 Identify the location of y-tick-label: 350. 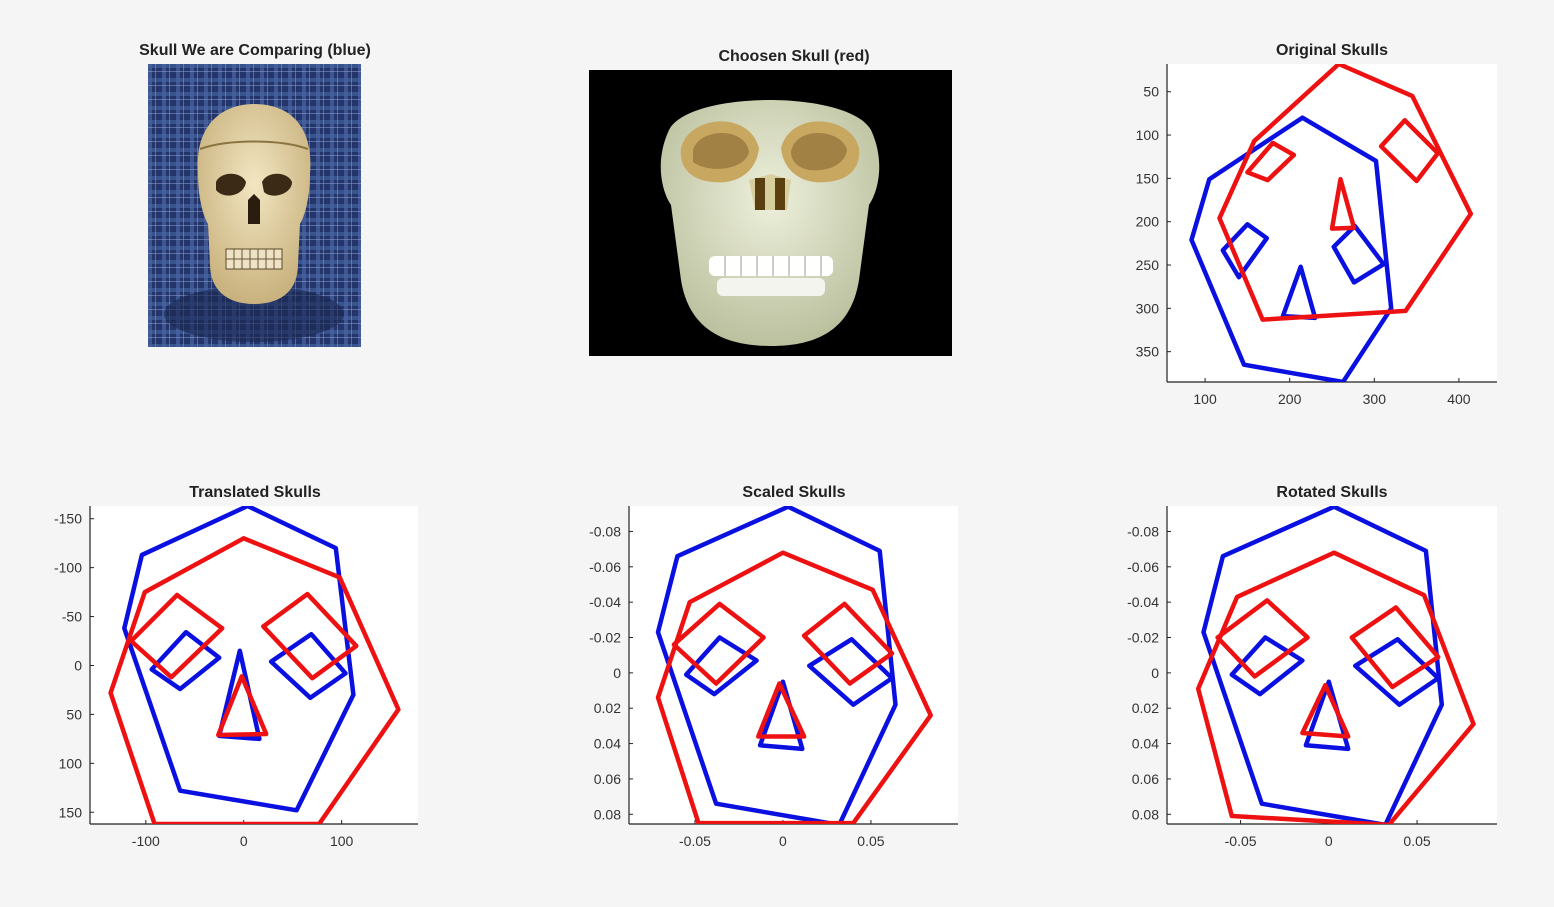
(1148, 352).